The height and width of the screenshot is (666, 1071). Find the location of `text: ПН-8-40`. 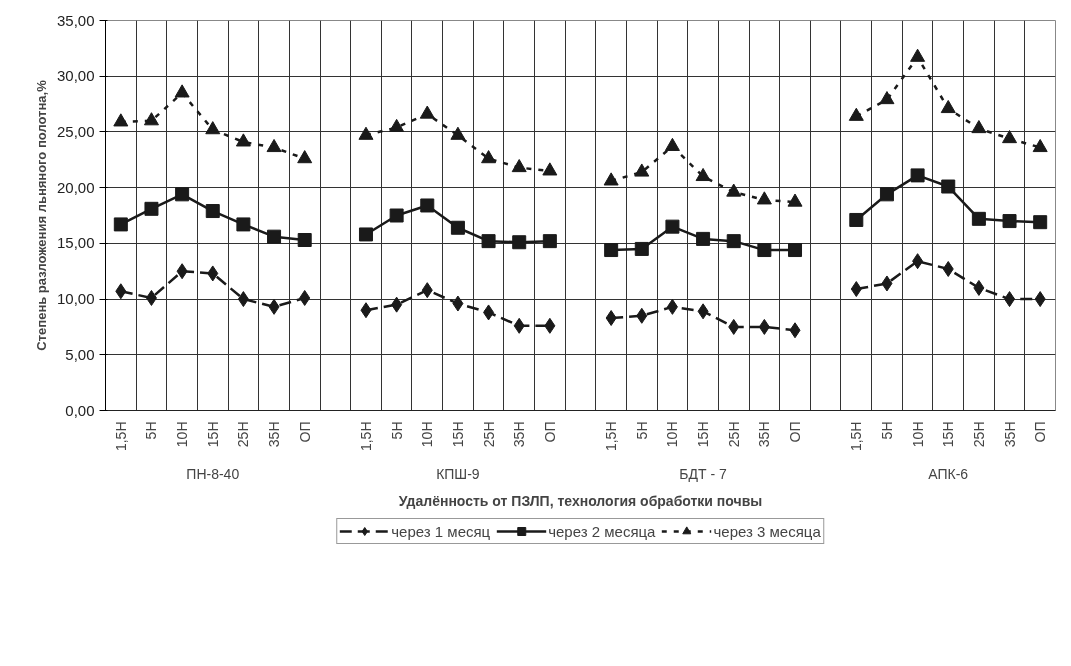

text: ПН-8-40 is located at coordinates (213, 473).